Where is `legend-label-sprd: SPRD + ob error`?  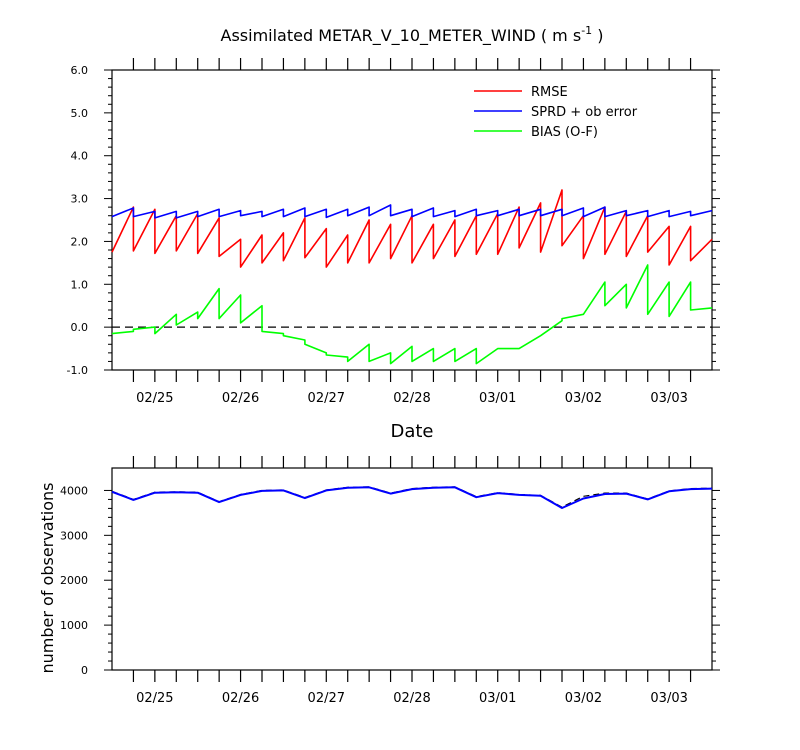 legend-label-sprd: SPRD + ob error is located at coordinates (584, 112).